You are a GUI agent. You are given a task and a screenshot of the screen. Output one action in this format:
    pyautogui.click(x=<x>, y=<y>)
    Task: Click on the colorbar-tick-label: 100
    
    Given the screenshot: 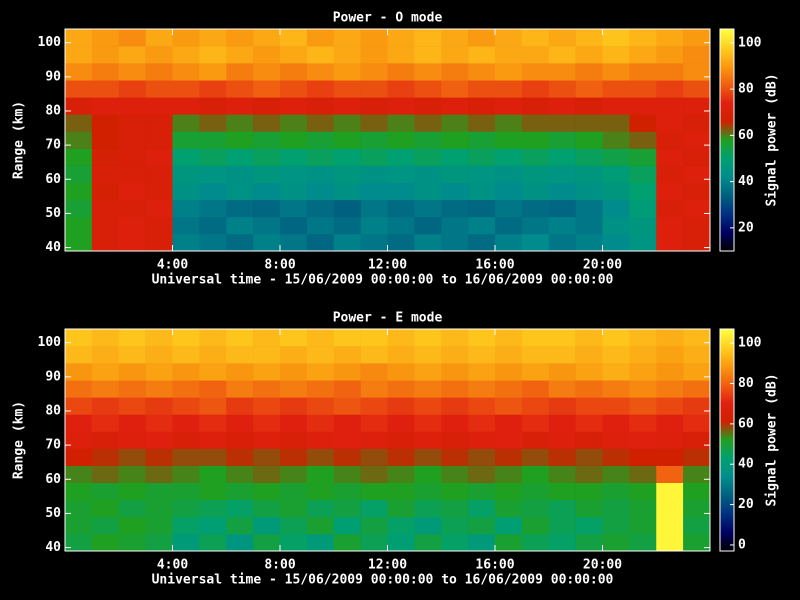 What is the action you would take?
    pyautogui.click(x=750, y=42)
    